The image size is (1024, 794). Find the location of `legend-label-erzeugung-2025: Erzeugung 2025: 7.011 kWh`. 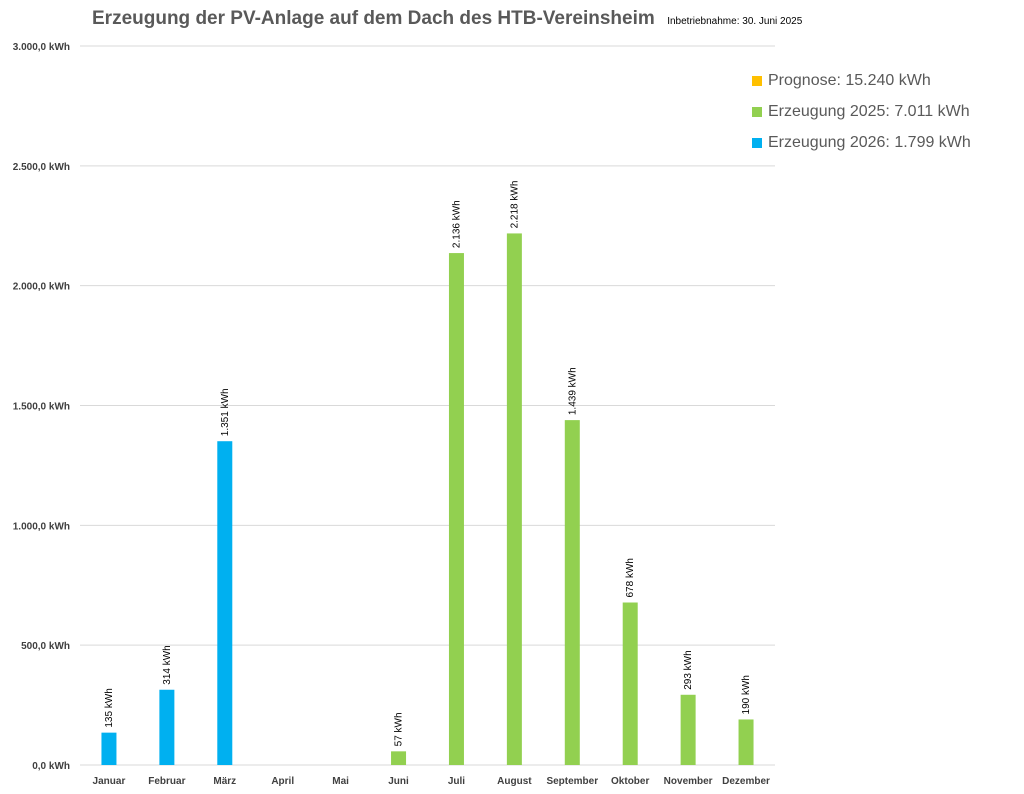

legend-label-erzeugung-2025: Erzeugung 2025: 7.011 kWh is located at coordinates (869, 111).